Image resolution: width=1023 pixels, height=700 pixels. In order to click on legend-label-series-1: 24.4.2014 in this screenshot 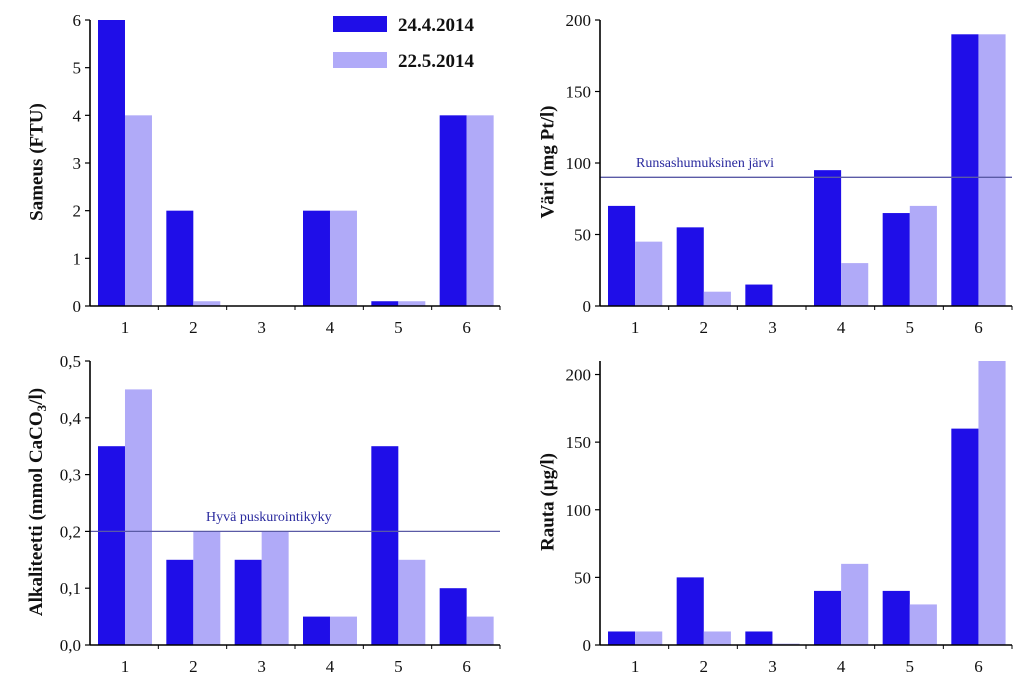, I will do `click(436, 25)`.